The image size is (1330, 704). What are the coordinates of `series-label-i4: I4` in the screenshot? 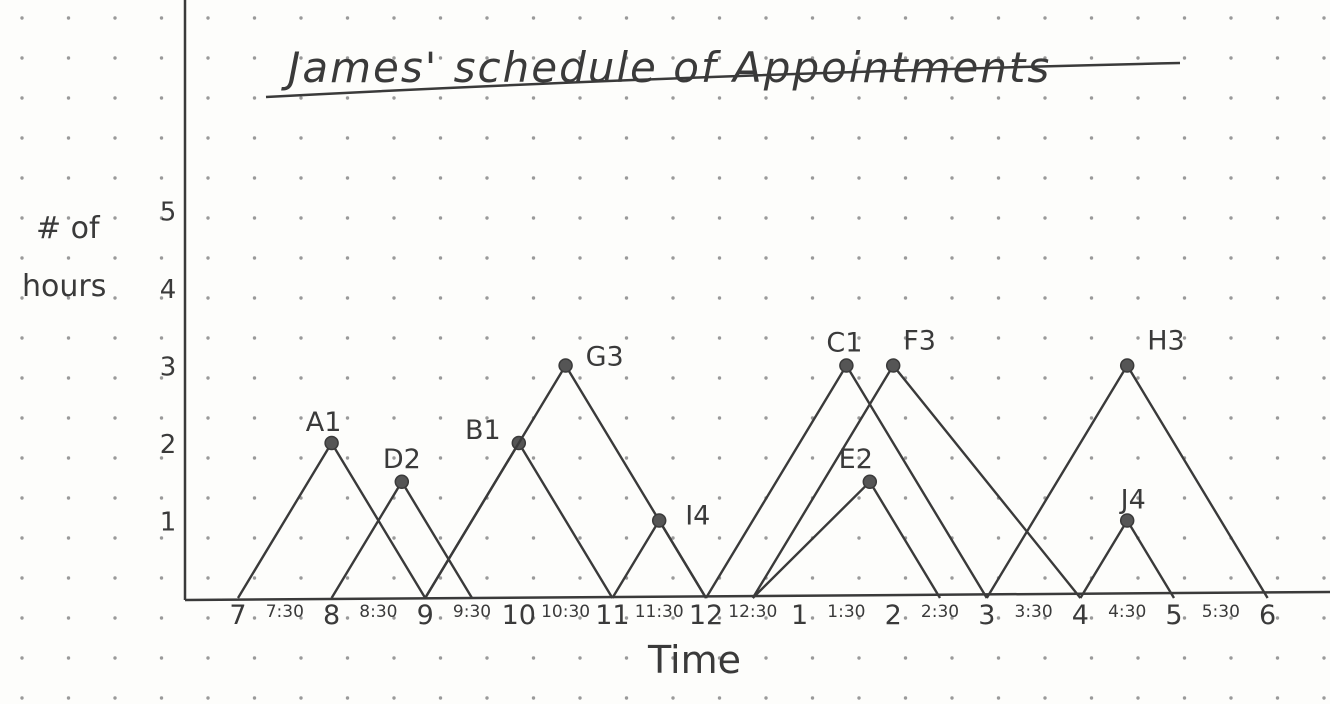 It's located at (697, 516).